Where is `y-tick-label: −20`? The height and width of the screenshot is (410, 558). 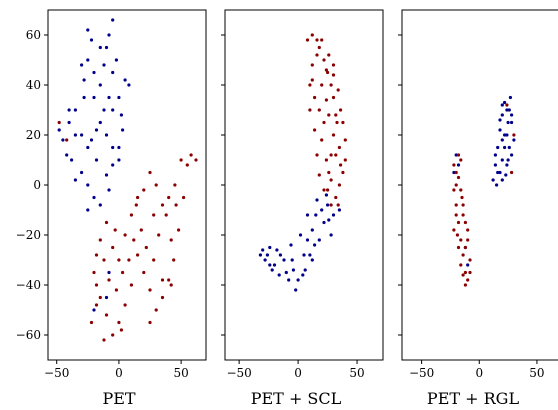
y-tick-label: −20 is located at coordinates (28, 235).